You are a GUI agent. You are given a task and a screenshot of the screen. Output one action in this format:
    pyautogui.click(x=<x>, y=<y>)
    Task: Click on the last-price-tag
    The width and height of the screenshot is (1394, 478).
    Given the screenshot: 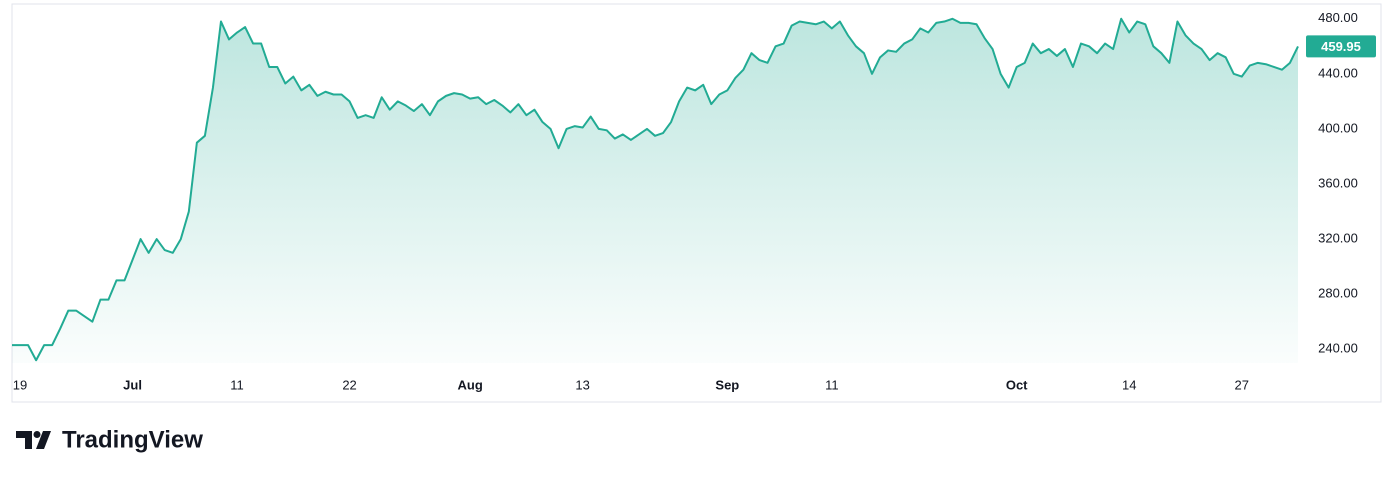 What is the action you would take?
    pyautogui.click(x=1341, y=46)
    